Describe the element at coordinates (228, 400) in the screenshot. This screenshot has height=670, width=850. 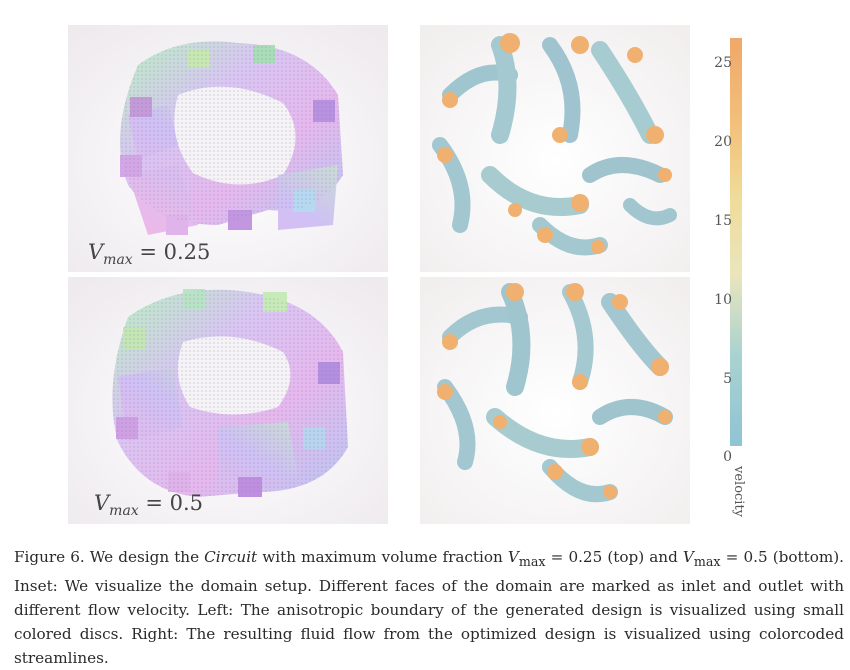
I see `circuit-discs-bottom-image` at that location.